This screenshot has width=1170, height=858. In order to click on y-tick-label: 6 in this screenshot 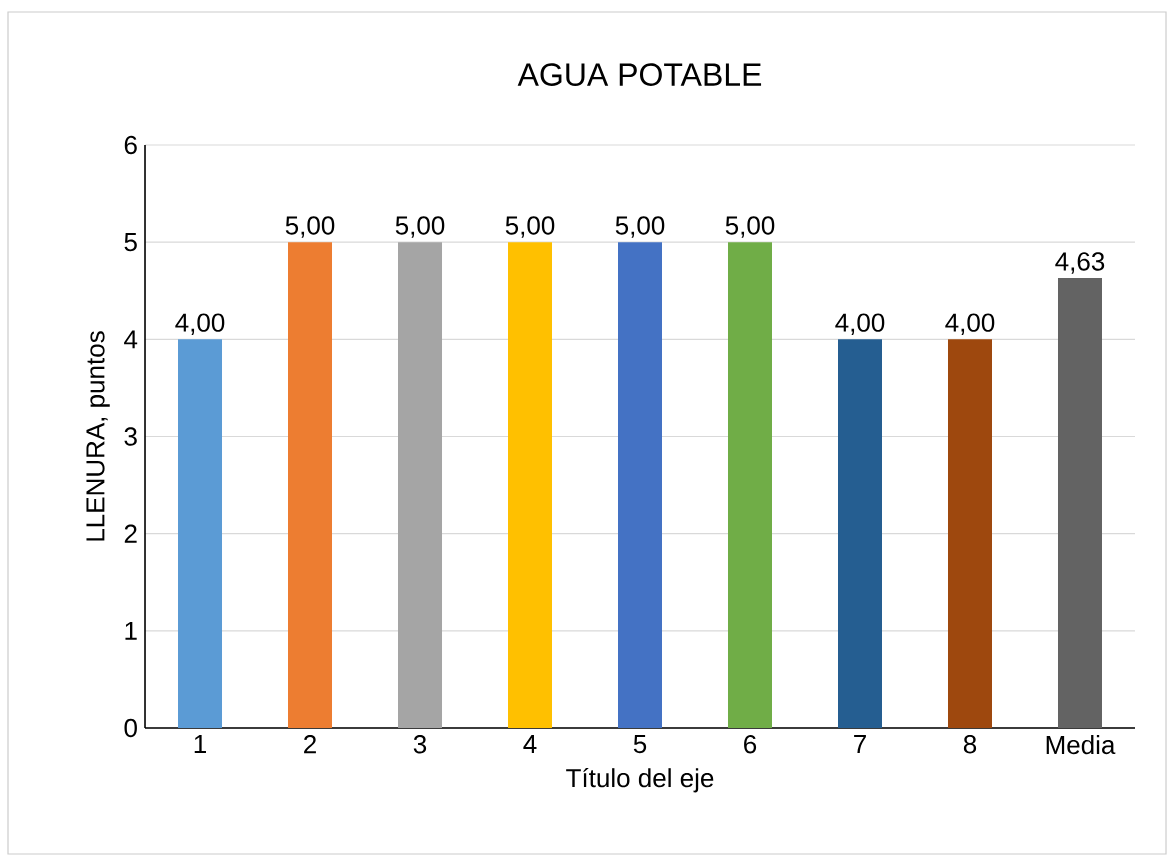, I will do `click(130, 145)`.